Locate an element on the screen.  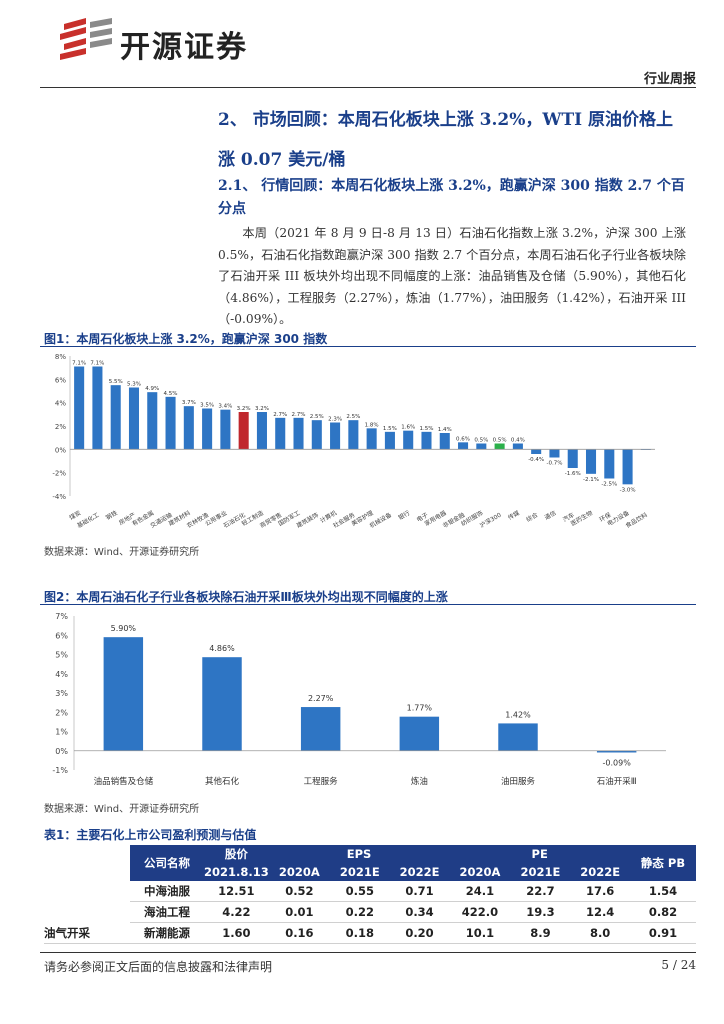
th-eps-y3: 2022E is located at coordinates (419, 872).